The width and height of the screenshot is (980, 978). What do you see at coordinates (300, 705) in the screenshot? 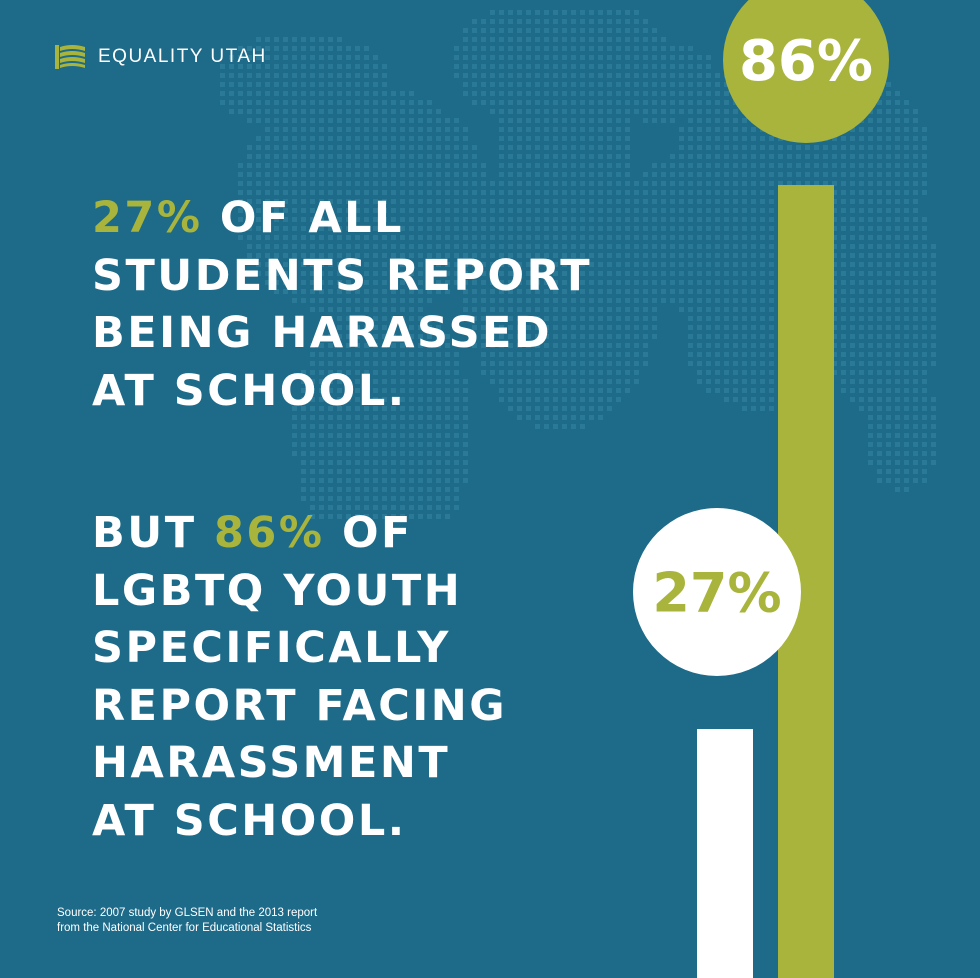
I see `headline-2-line-4: REPORT FACING` at bounding box center [300, 705].